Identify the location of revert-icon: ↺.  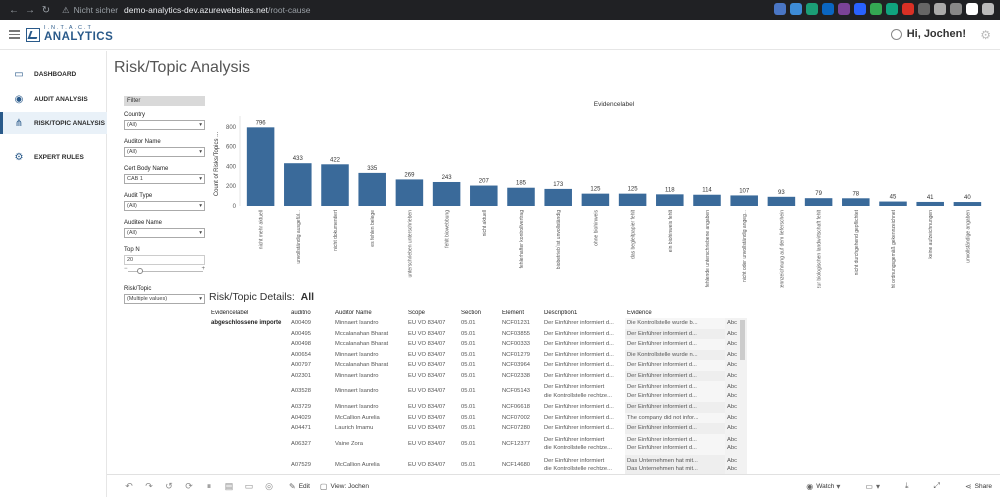
(169, 485).